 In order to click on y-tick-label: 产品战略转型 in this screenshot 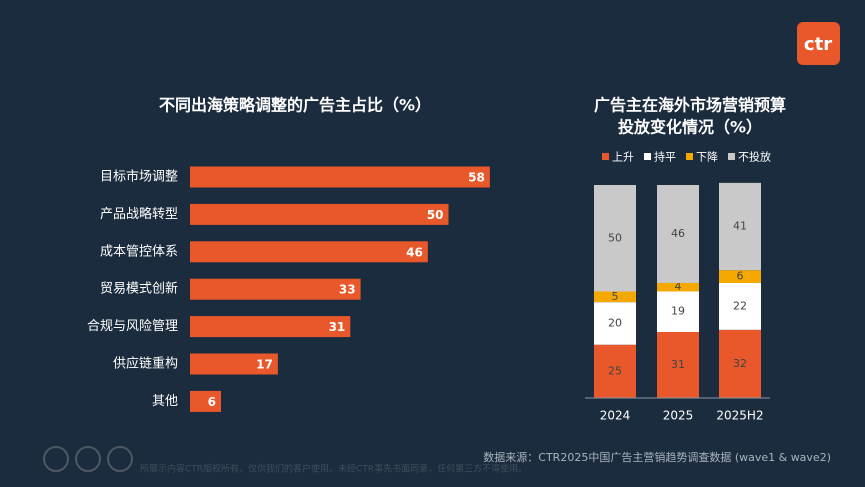, I will do `click(139, 214)`.